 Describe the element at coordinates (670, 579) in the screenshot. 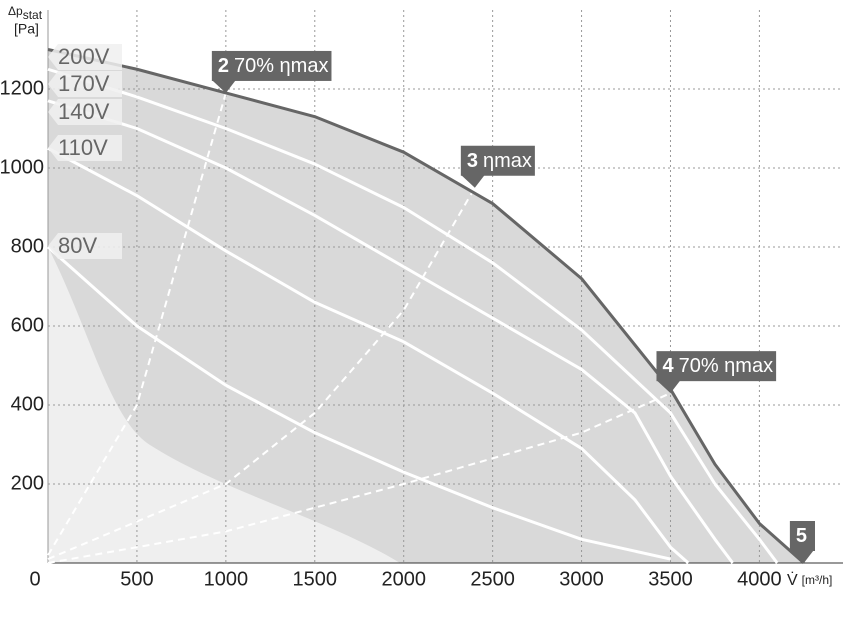

I see `x-tick-label: 3500` at that location.